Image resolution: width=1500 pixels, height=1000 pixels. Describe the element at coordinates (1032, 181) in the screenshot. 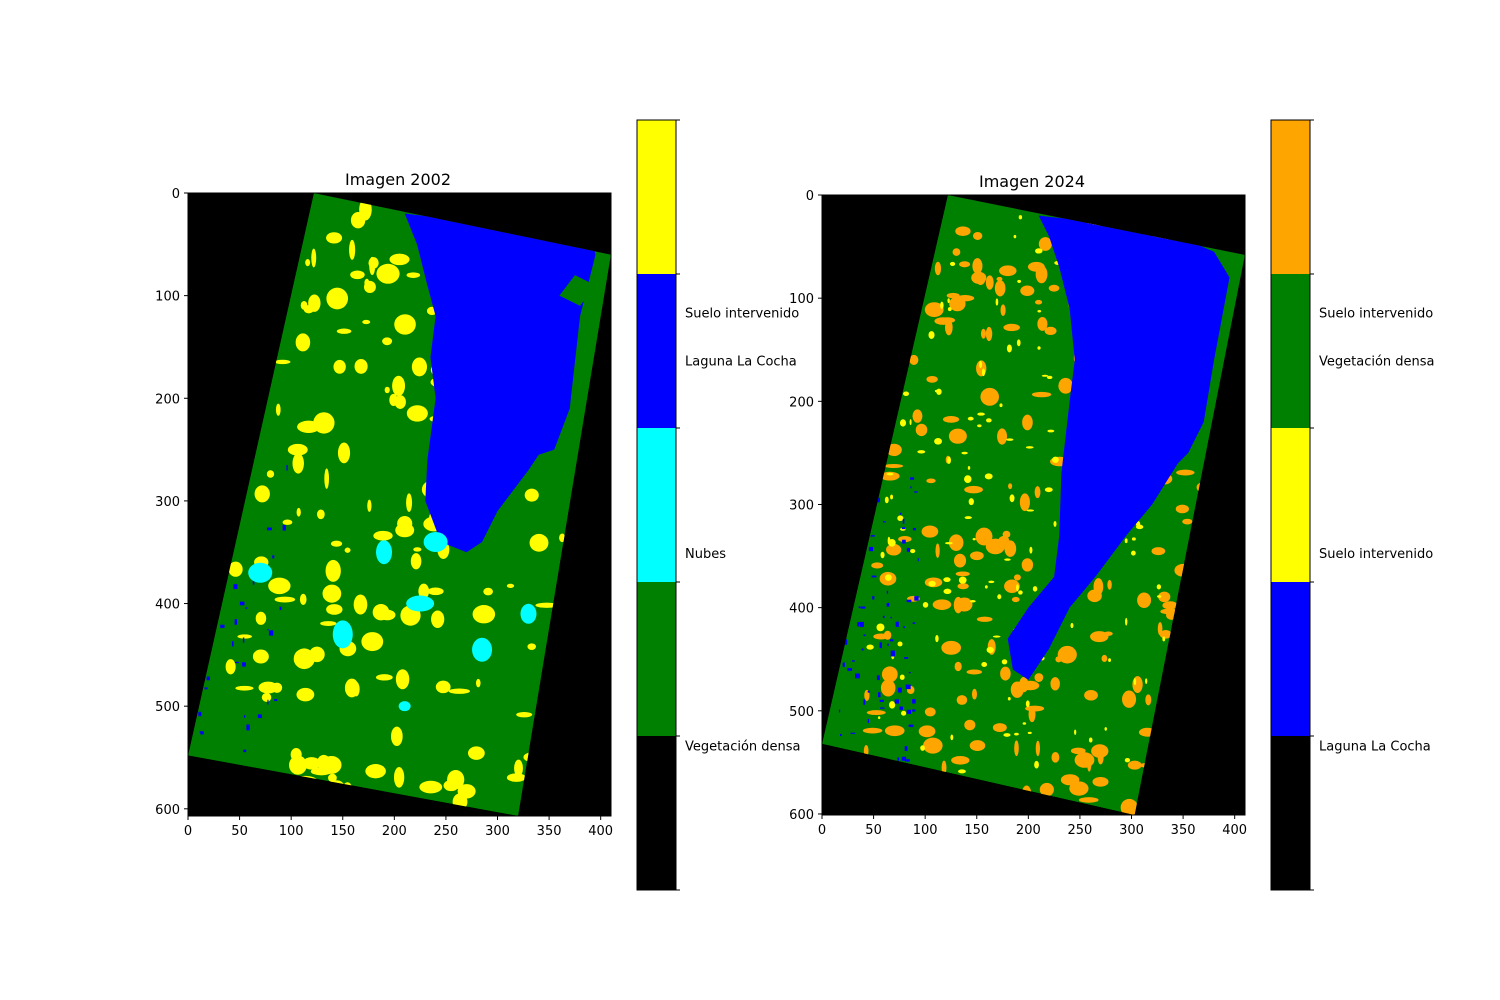

I see `chart-title: Imagen 2024` at that location.